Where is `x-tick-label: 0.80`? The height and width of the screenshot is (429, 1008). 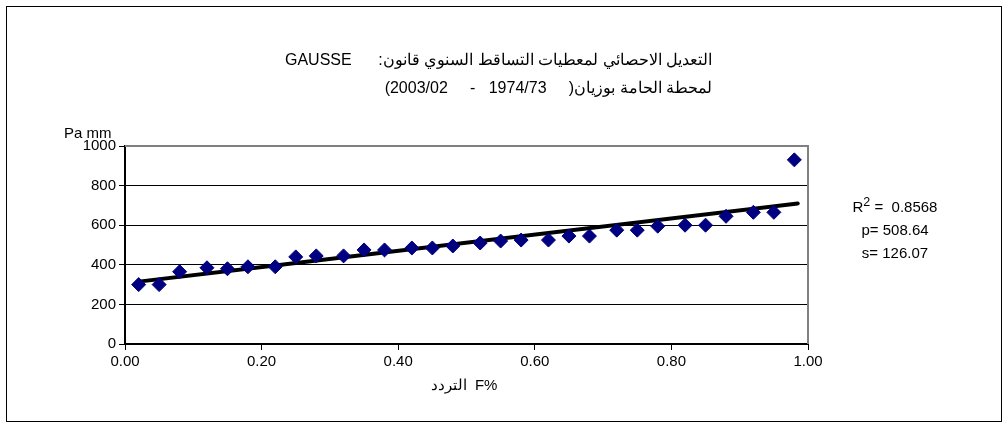 x-tick-label: 0.80 is located at coordinates (671, 361).